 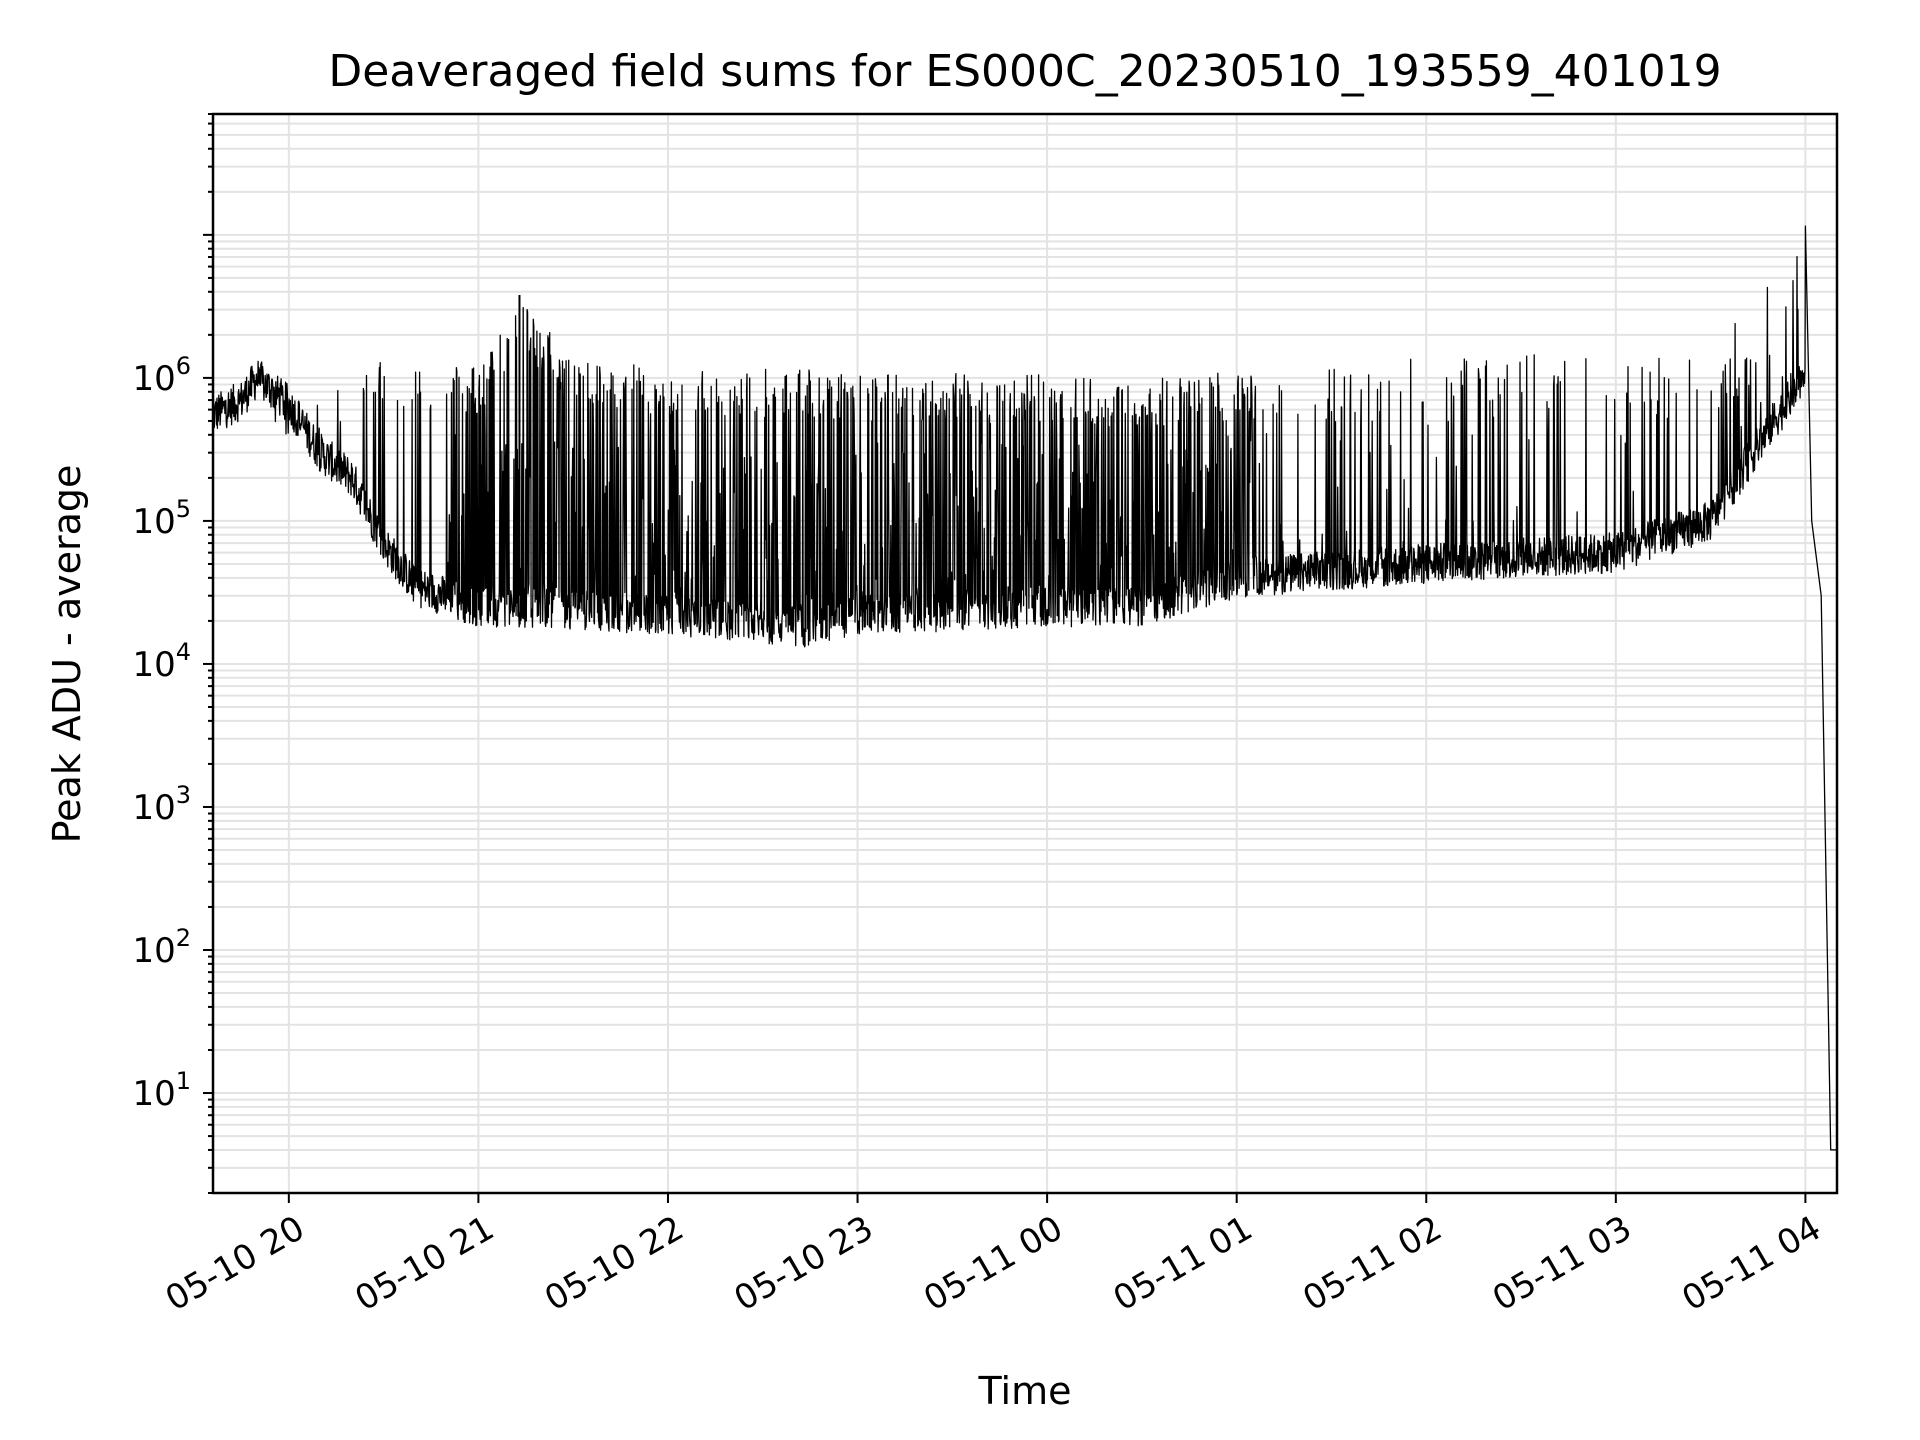 I want to click on y-tick-label: 10⁶, so click(x=161, y=375).